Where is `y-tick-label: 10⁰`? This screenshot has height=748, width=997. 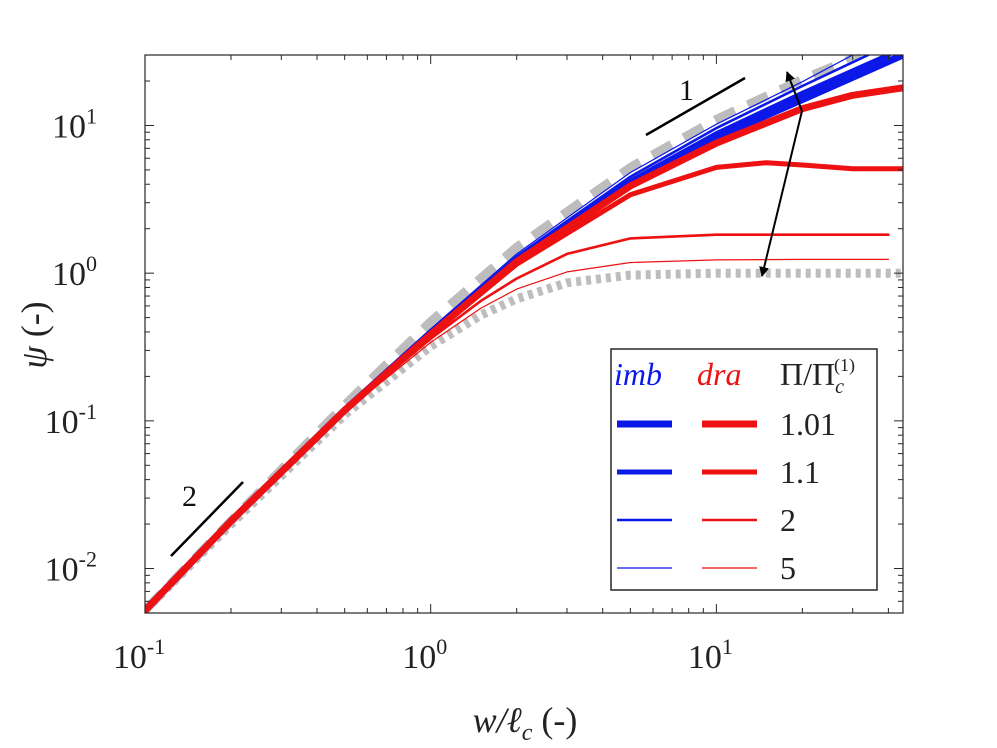
y-tick-label: 10⁰ is located at coordinates (74, 272).